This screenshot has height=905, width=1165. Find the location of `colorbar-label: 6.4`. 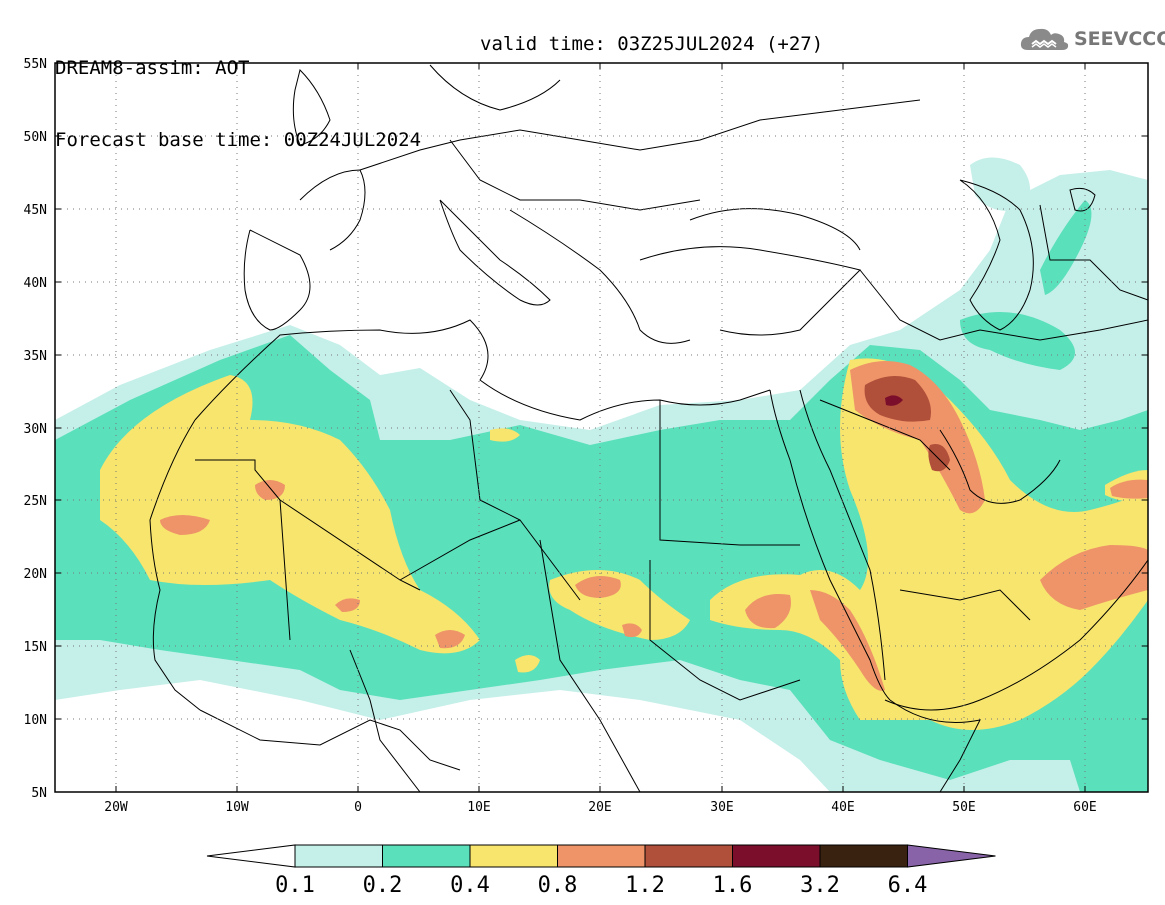

colorbar-label: 6.4 is located at coordinates (908, 885).